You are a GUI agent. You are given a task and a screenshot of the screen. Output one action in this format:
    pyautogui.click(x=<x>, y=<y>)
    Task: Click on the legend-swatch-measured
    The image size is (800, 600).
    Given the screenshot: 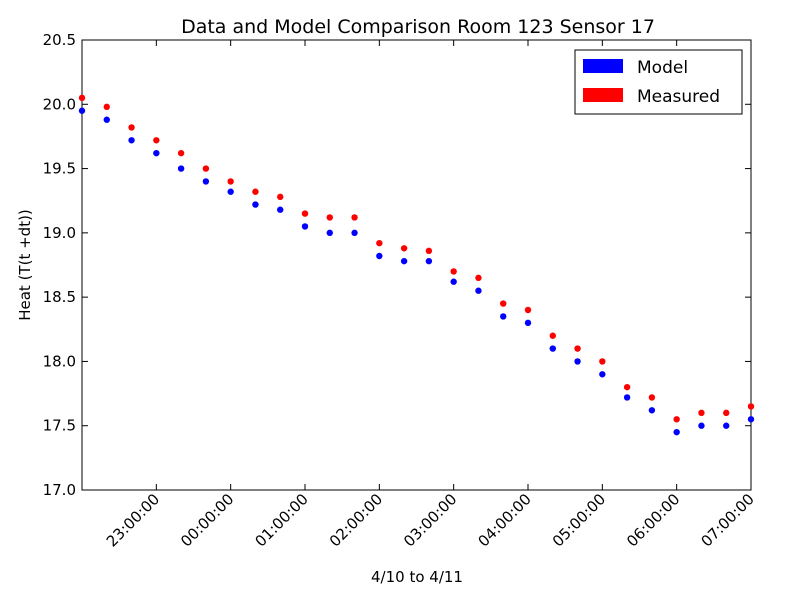 What is the action you would take?
    pyautogui.click(x=603, y=95)
    